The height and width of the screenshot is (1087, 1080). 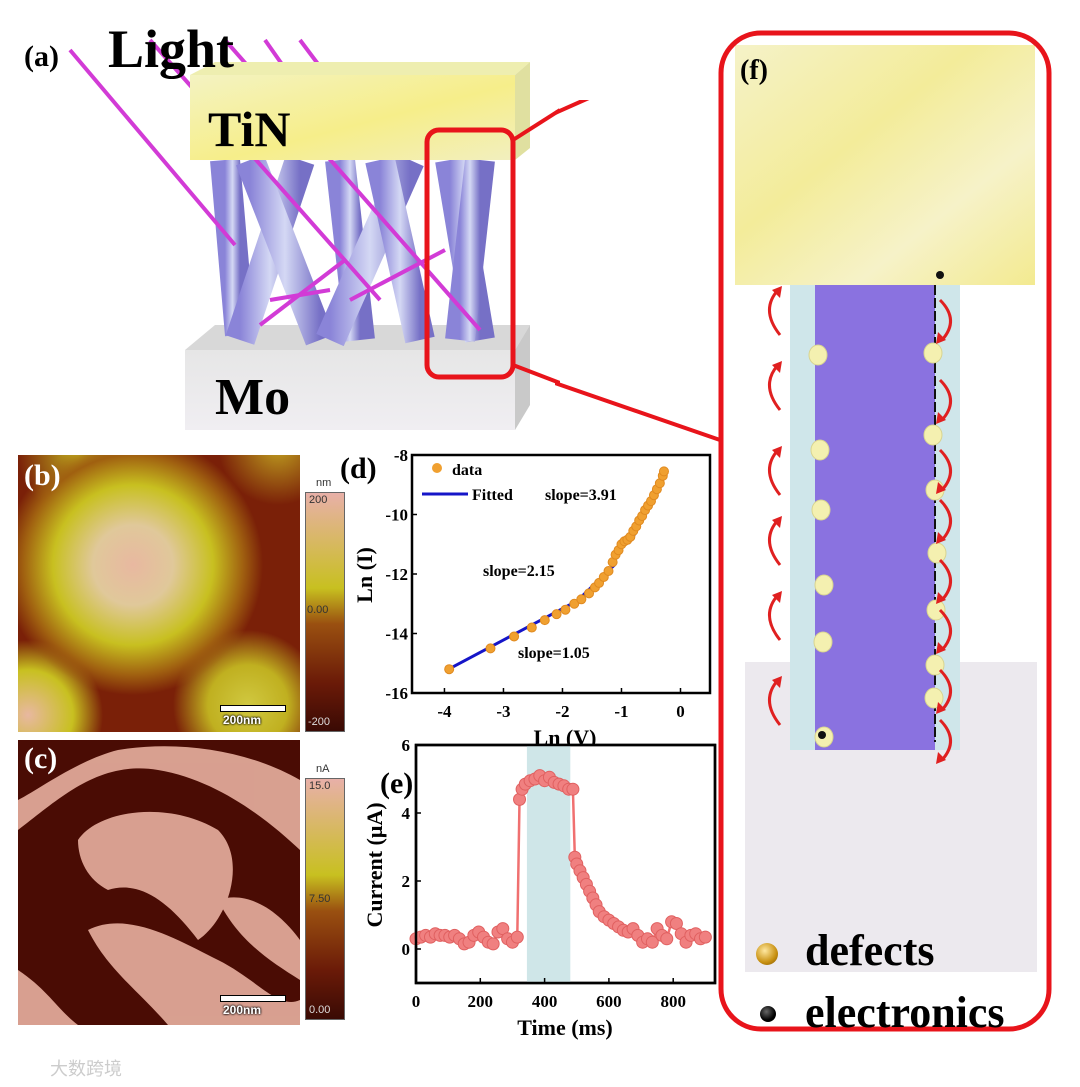 I want to click on height-colorbar, so click(x=325, y=612).